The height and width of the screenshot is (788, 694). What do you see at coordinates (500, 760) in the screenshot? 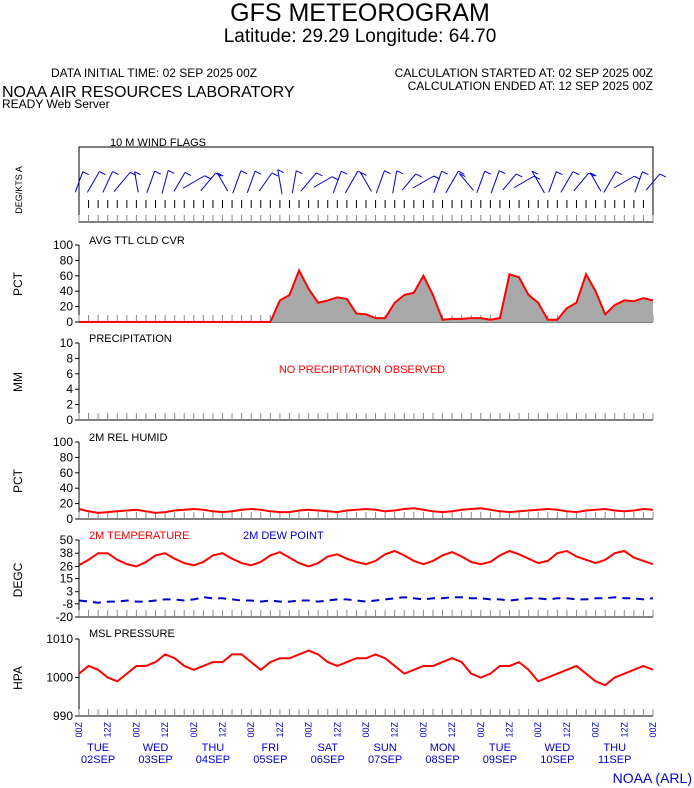
I see `x-date-label: 09SEP` at bounding box center [500, 760].